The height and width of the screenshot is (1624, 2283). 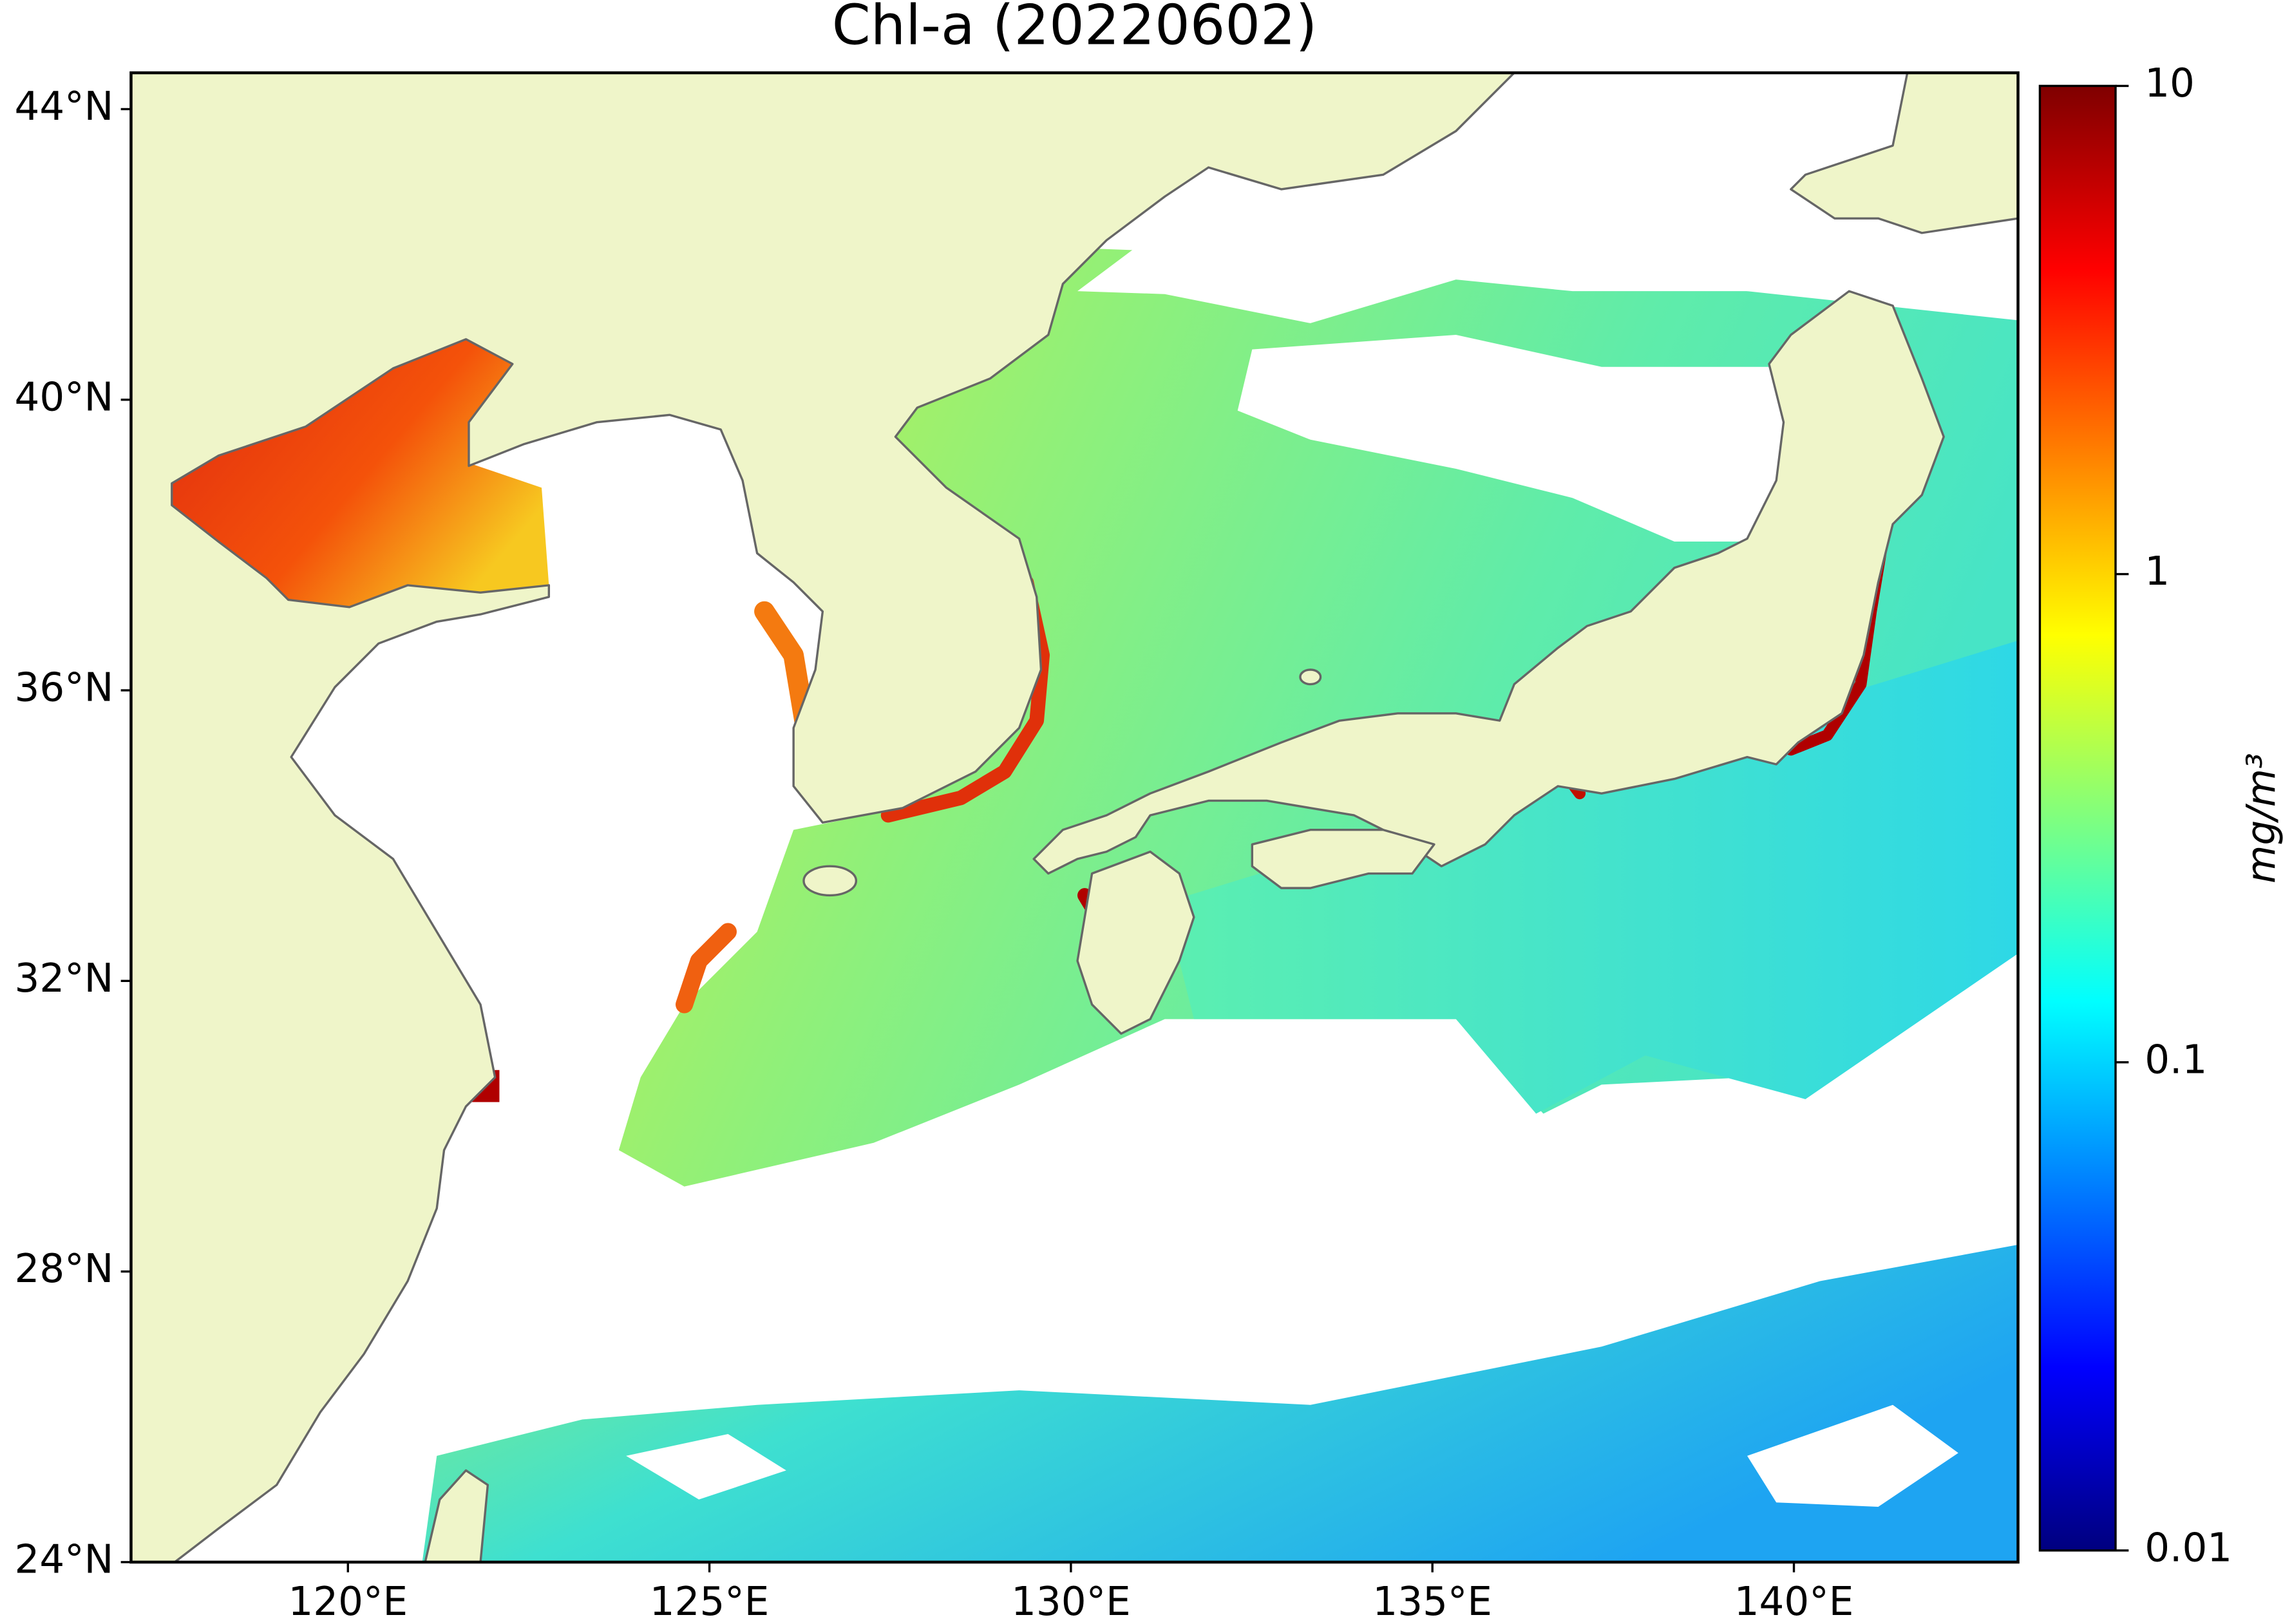 I want to click on island, so click(x=1310, y=677).